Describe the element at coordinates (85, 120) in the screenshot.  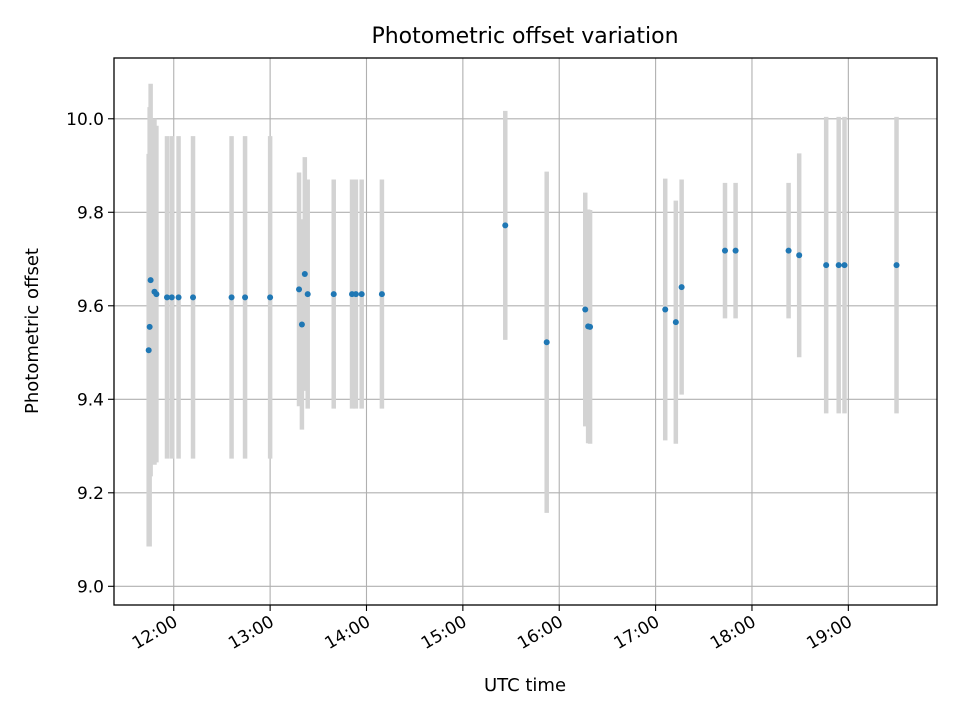
I see `y-tick-label: 10.0` at that location.